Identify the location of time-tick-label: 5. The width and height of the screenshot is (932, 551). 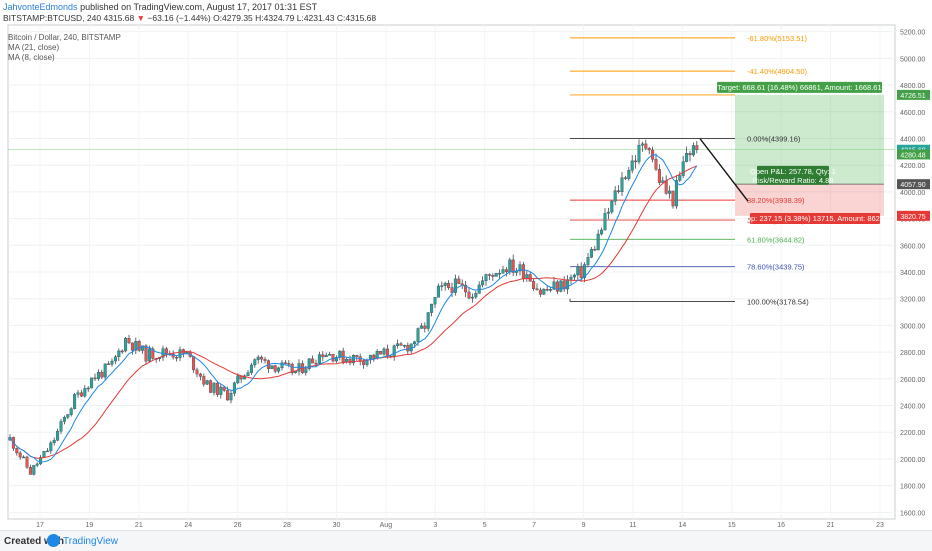
(485, 525).